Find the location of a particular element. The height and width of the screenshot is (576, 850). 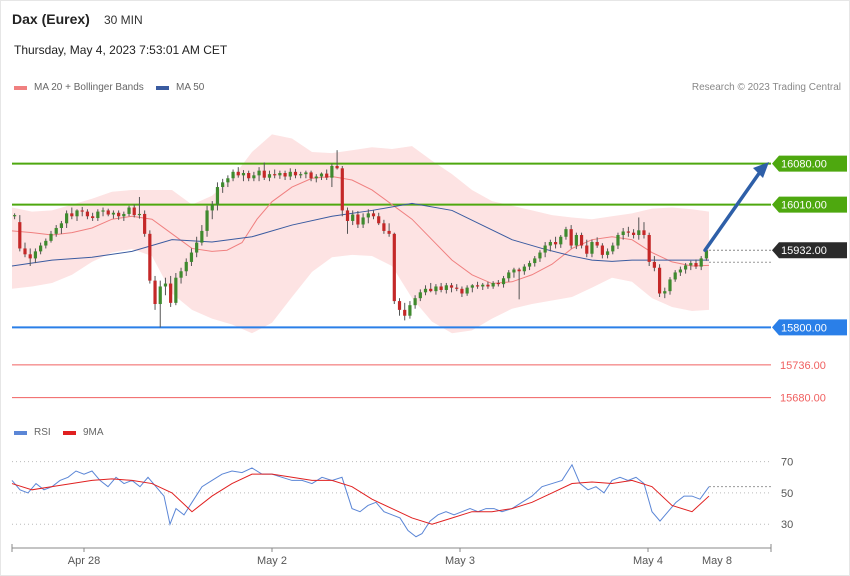

ma20-legend-label: MA 20 + Bollinger Bands is located at coordinates (89, 87).